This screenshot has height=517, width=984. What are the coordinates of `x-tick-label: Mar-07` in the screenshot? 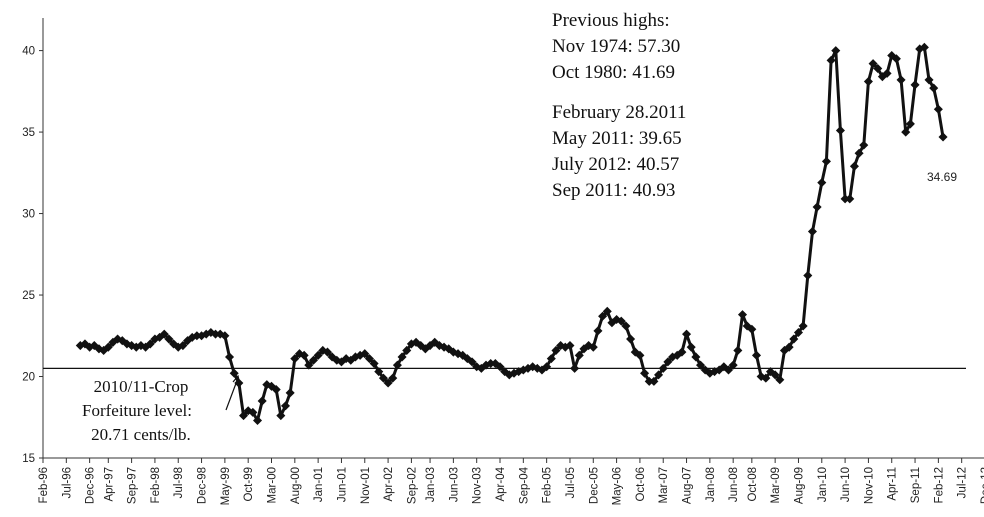 It's located at (664, 485).